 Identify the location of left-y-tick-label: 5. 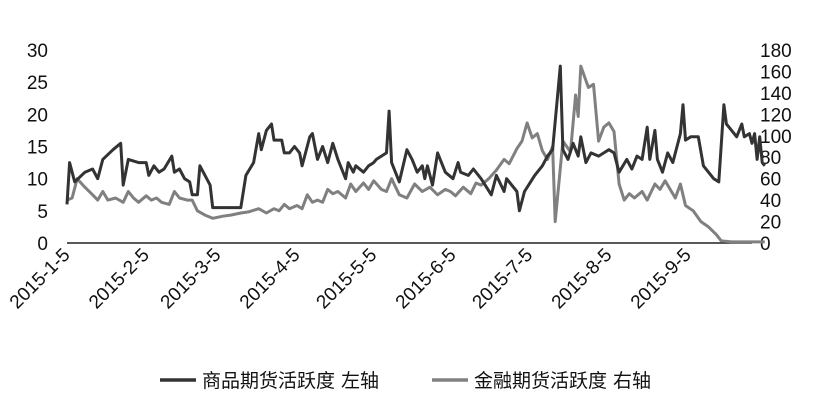
(42, 212).